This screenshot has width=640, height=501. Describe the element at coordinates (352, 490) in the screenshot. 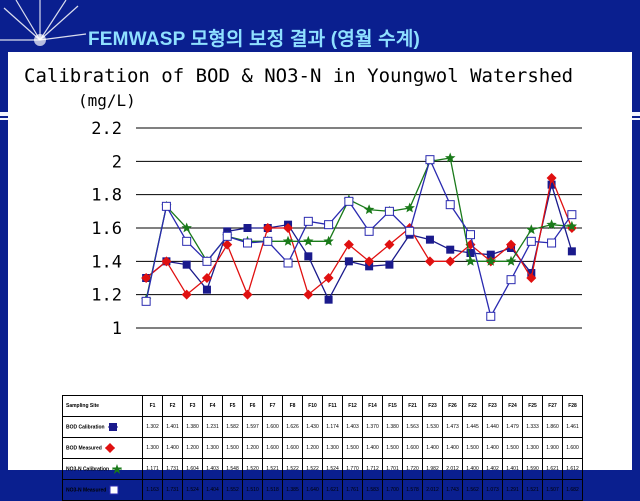

I see `table-cell: 1.761` at that location.